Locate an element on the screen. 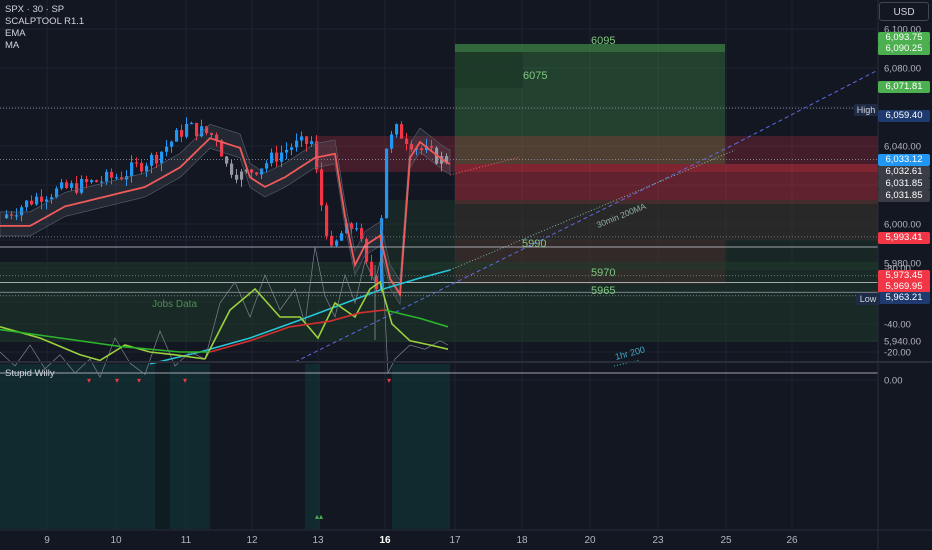 This screenshot has width=932, height=550. time-tick: 10 is located at coordinates (116, 540).